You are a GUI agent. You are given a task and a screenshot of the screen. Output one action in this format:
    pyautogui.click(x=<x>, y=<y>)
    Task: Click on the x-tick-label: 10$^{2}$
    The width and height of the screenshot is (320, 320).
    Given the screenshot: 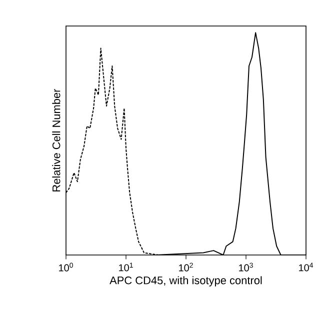 What is the action you would take?
    pyautogui.click(x=186, y=267)
    